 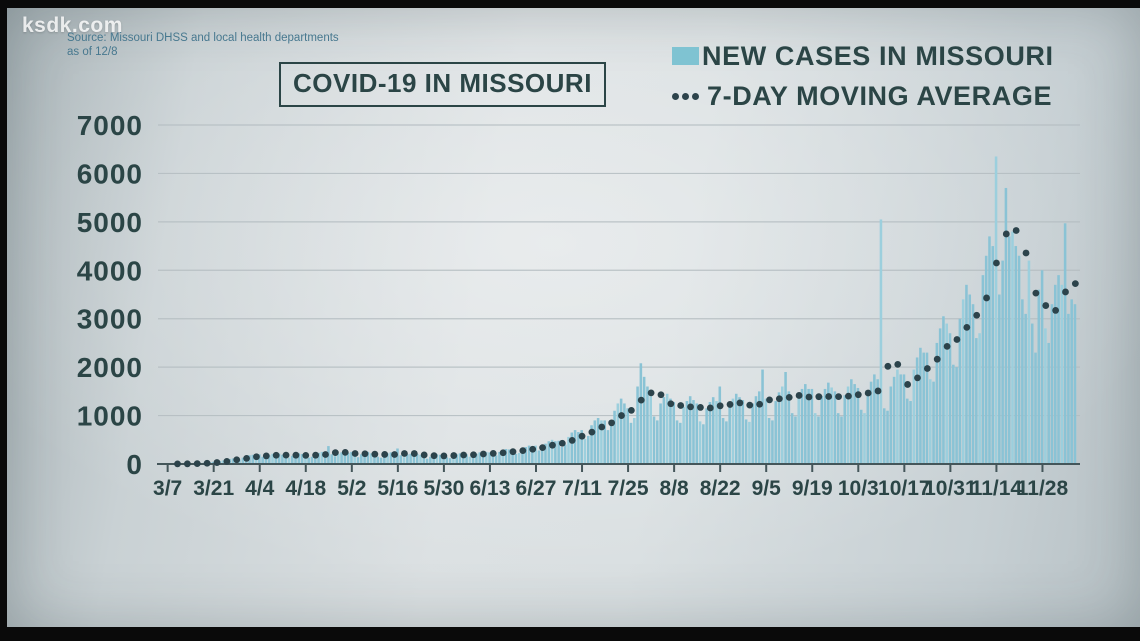 I want to click on bar-series-swatch-icon, so click(x=685, y=56).